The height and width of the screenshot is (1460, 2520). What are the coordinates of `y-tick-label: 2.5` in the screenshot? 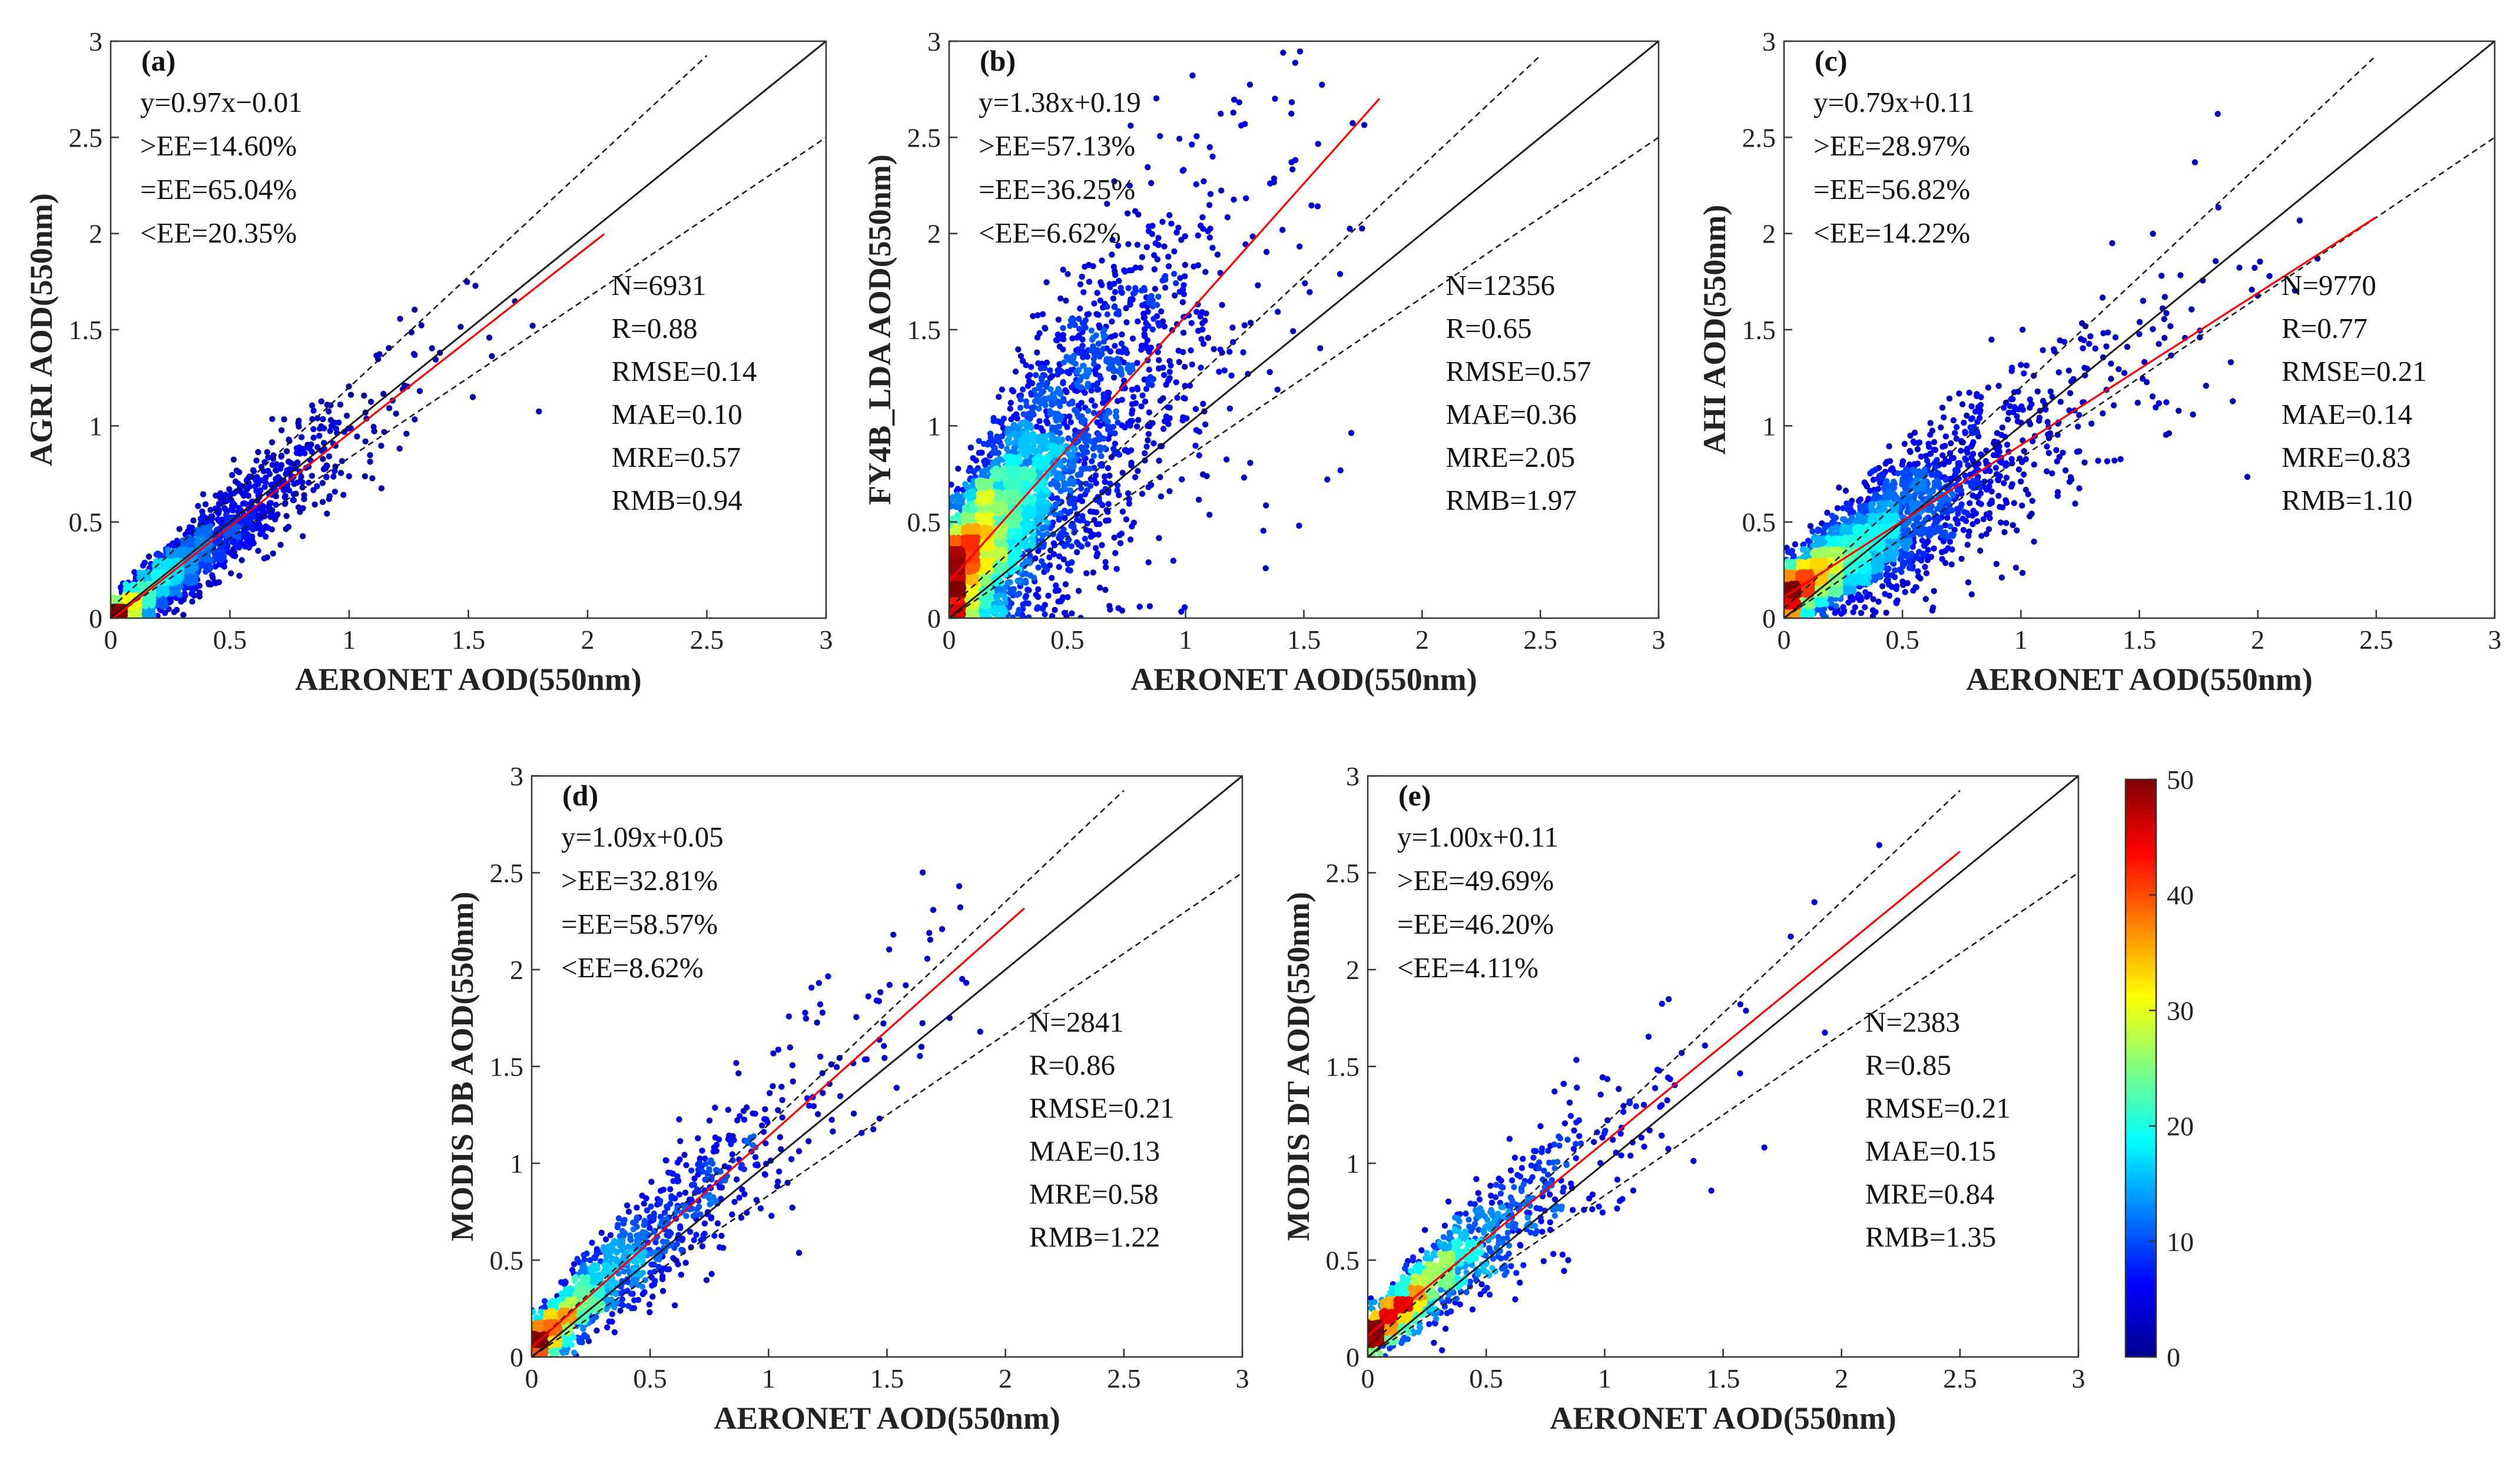 It's located at (86, 137).